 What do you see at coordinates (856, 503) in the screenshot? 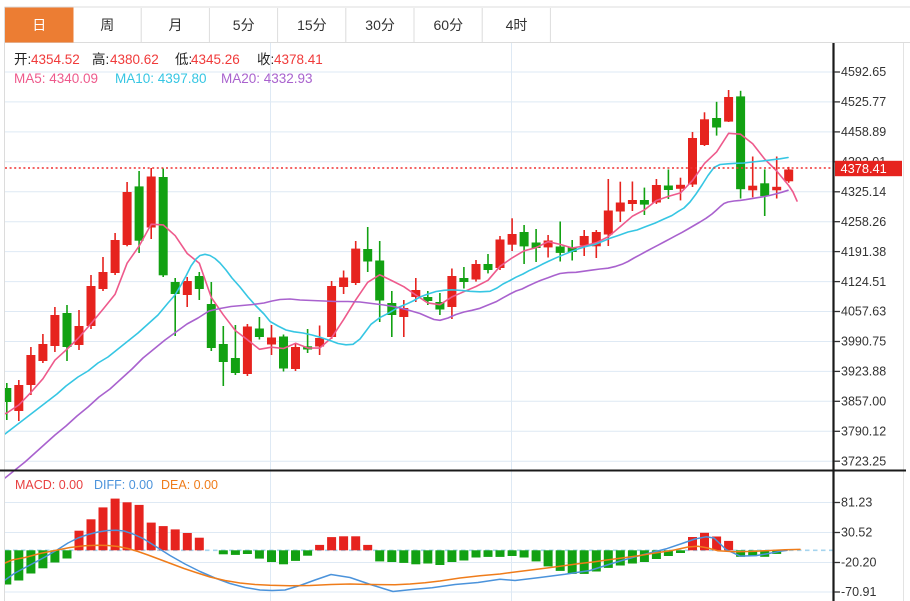
I see `svg-text: 81.23` at bounding box center [856, 503].